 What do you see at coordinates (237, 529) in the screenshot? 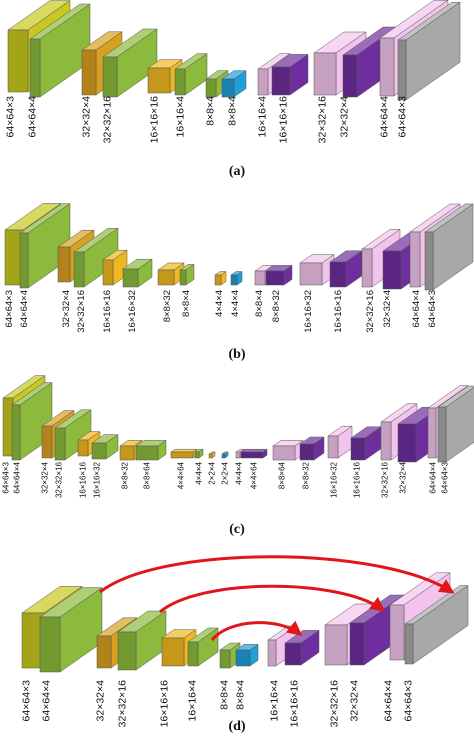
I see `panel-caption: (c)` at bounding box center [237, 529].